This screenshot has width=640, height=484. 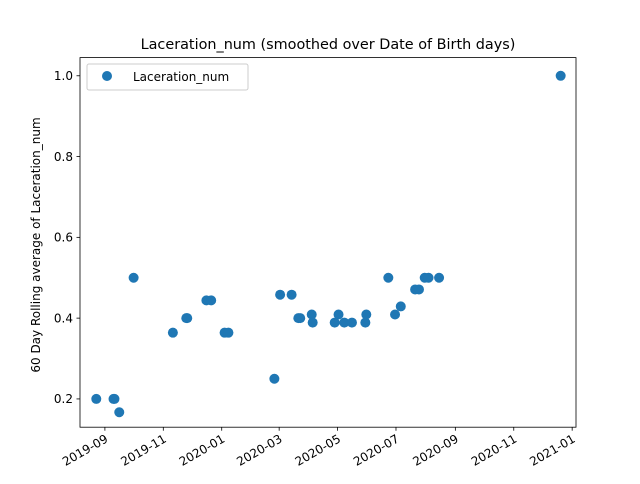 I want to click on legend: Laceration_num, so click(x=167, y=77).